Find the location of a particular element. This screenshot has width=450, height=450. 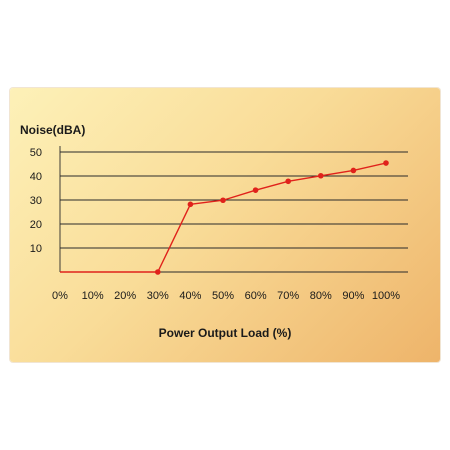

x-tick-label: 60% is located at coordinates (256, 296).